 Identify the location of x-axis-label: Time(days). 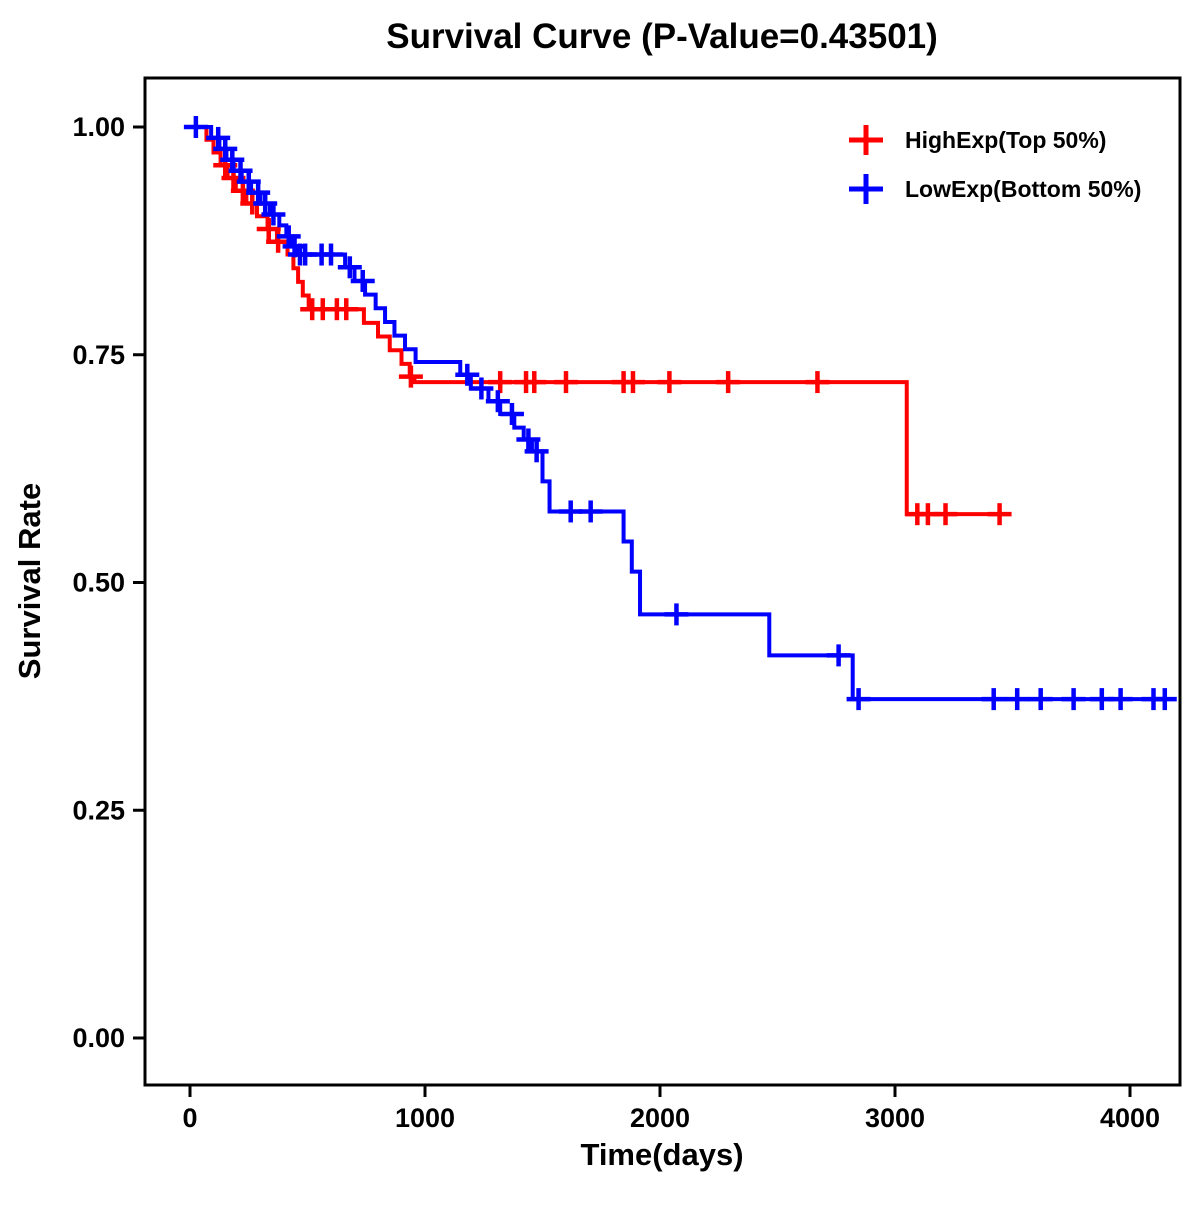
(661, 1154).